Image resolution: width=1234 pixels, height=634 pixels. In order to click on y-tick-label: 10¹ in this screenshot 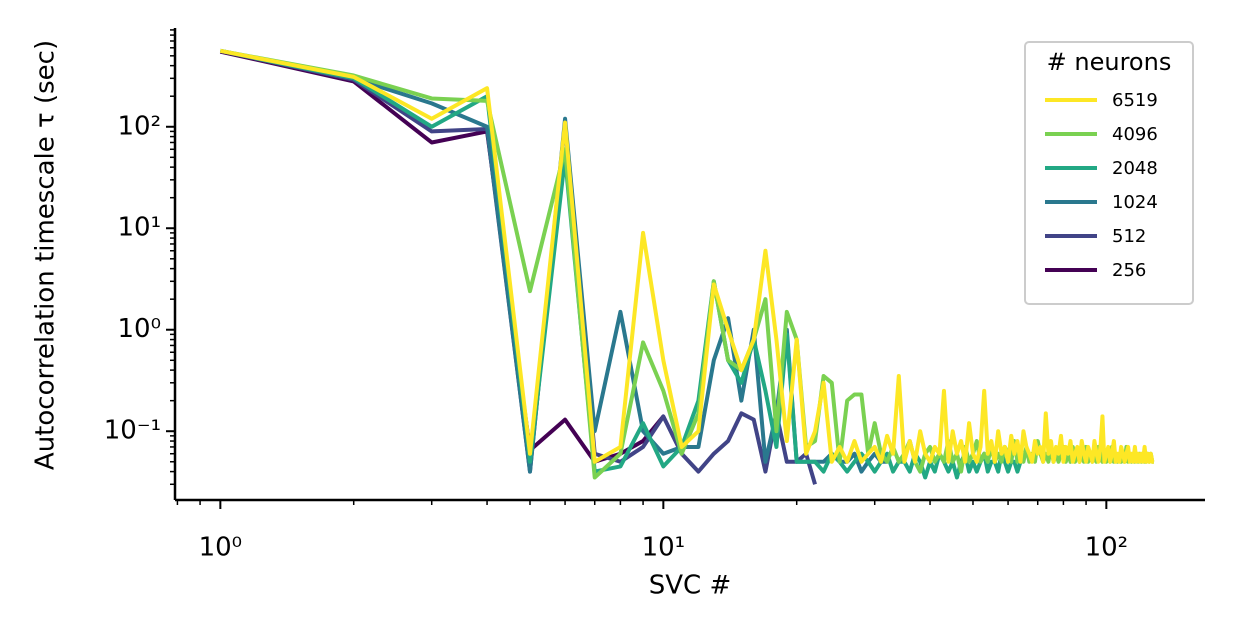, I will do `click(139, 228)`.